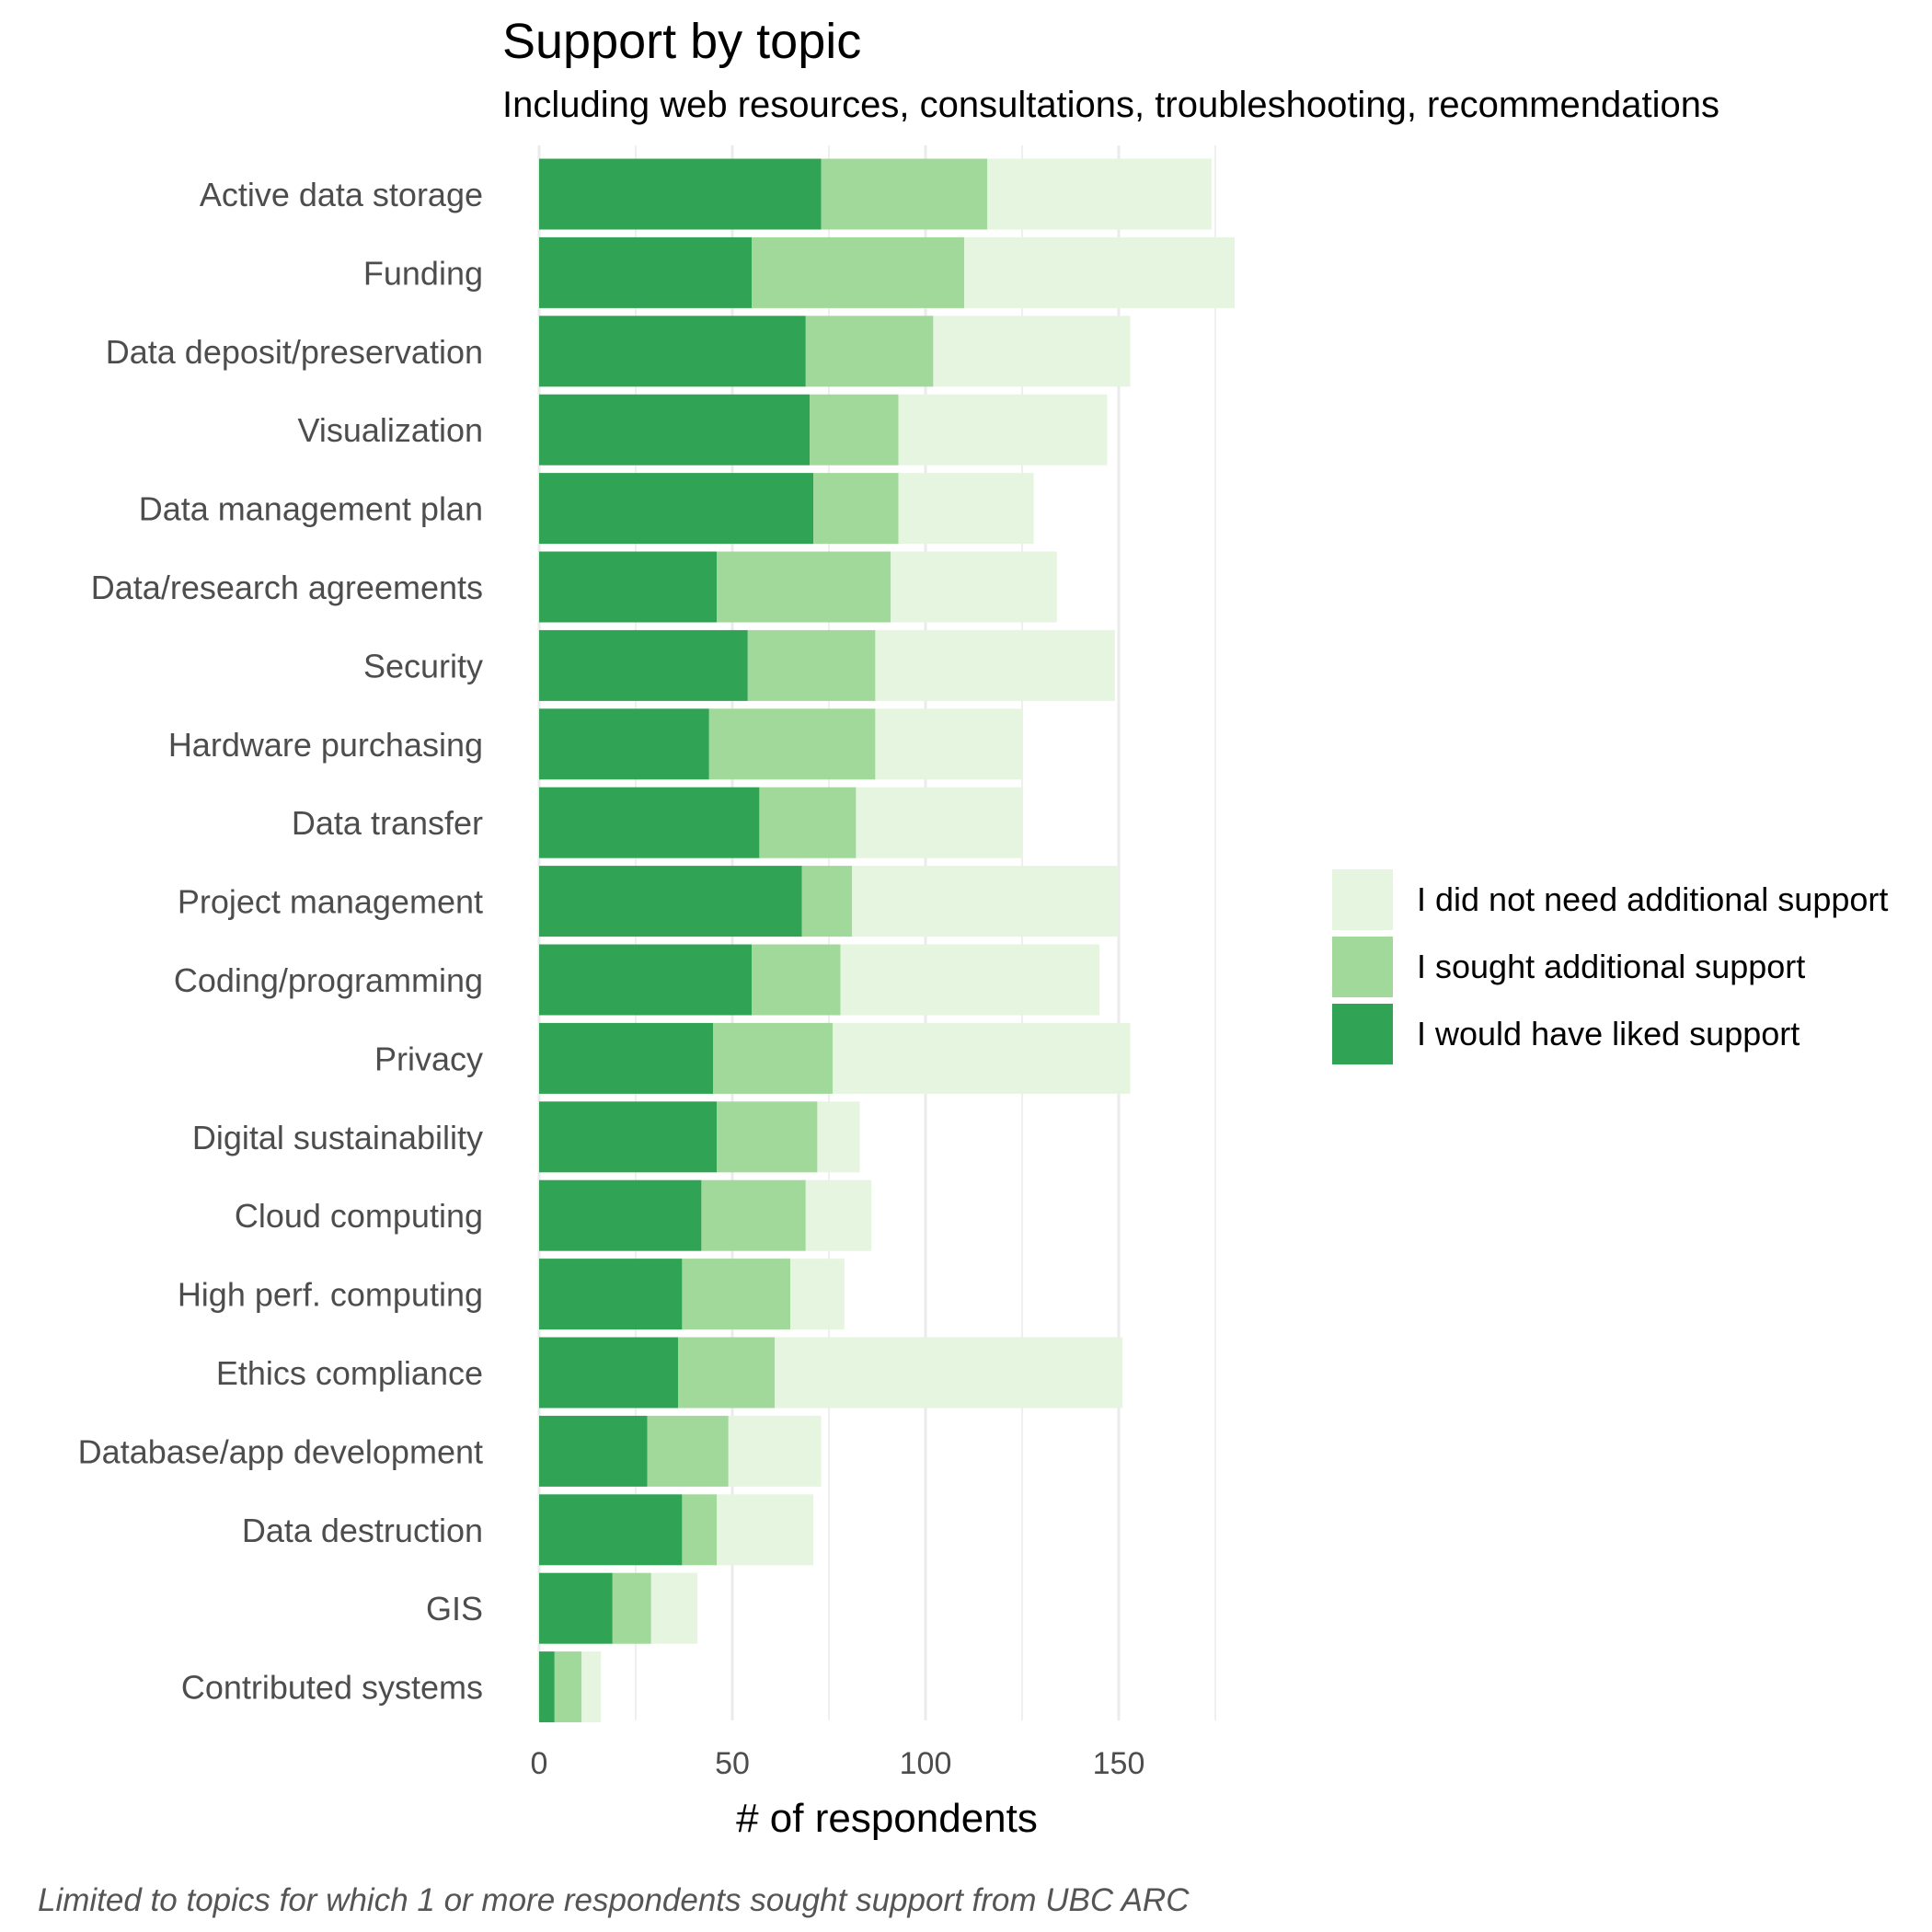 The width and height of the screenshot is (1932, 1932). What do you see at coordinates (732, 1763) in the screenshot?
I see `x-tick-label: 50` at bounding box center [732, 1763].